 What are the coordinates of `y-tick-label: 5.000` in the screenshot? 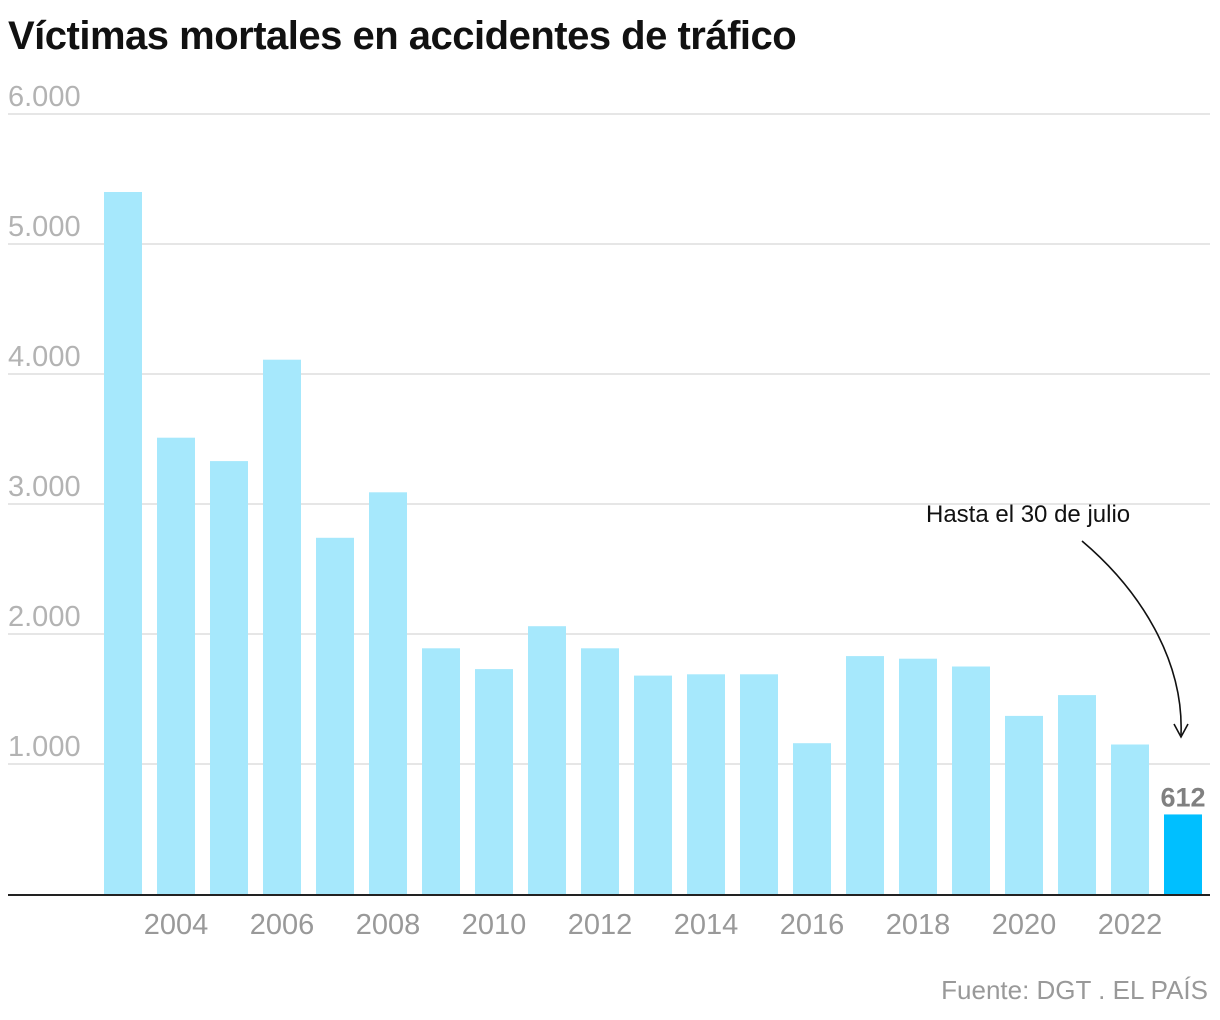 It's located at (44, 227).